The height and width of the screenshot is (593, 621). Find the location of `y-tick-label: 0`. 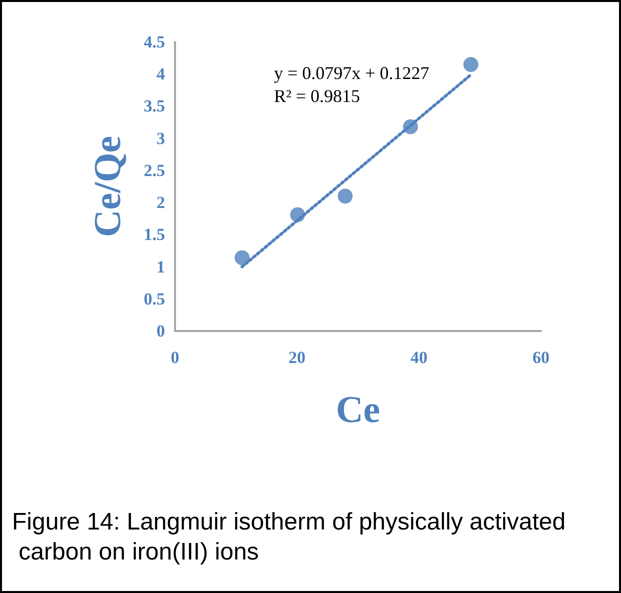

y-tick-label: 0 is located at coordinates (160, 331).